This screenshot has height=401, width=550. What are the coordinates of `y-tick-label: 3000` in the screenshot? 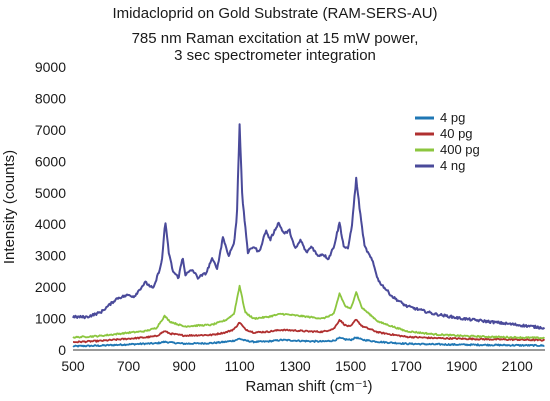 It's located at (50, 256).